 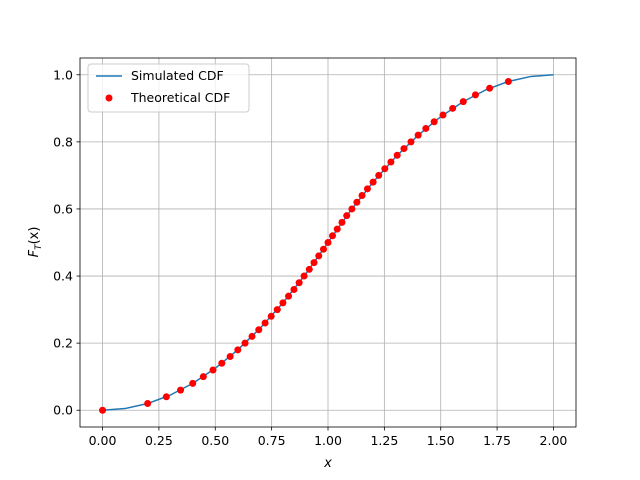 What do you see at coordinates (384, 440) in the screenshot?
I see `x-tick-label: 1.25` at bounding box center [384, 440].